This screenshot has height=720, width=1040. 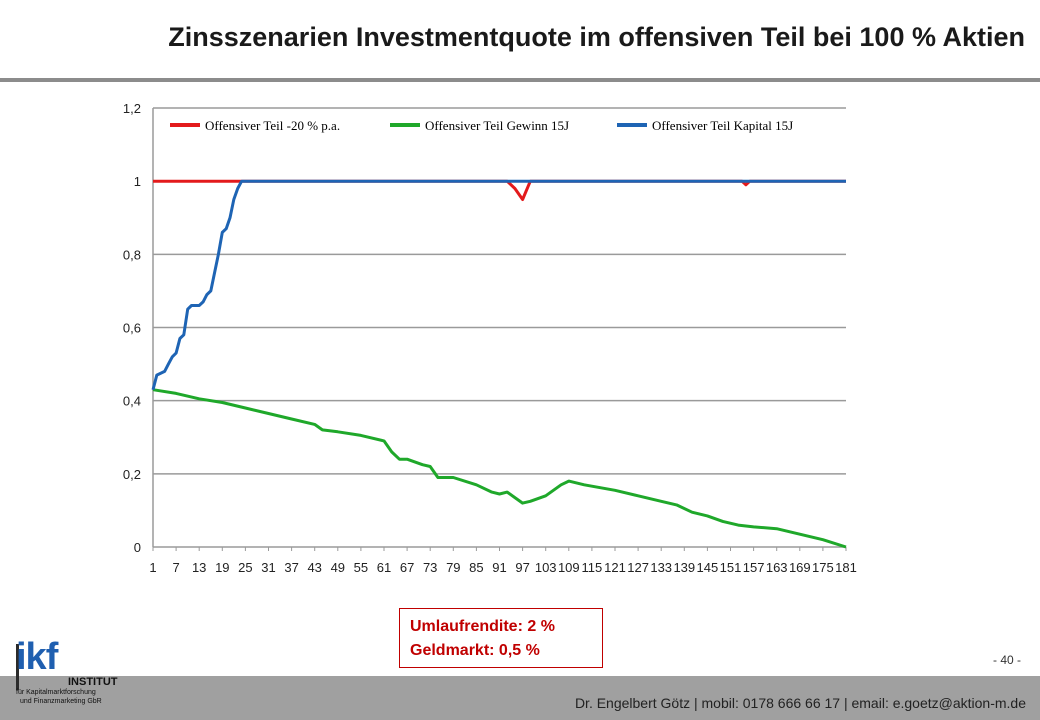 I want to click on x-tick-label: 133, so click(x=661, y=567).